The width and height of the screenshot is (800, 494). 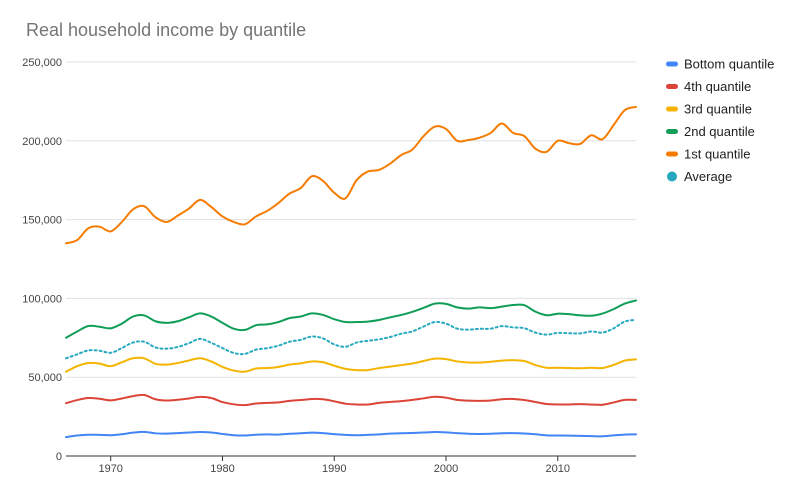 What do you see at coordinates (334, 469) in the screenshot?
I see `x-tick-label: 1990` at bounding box center [334, 469].